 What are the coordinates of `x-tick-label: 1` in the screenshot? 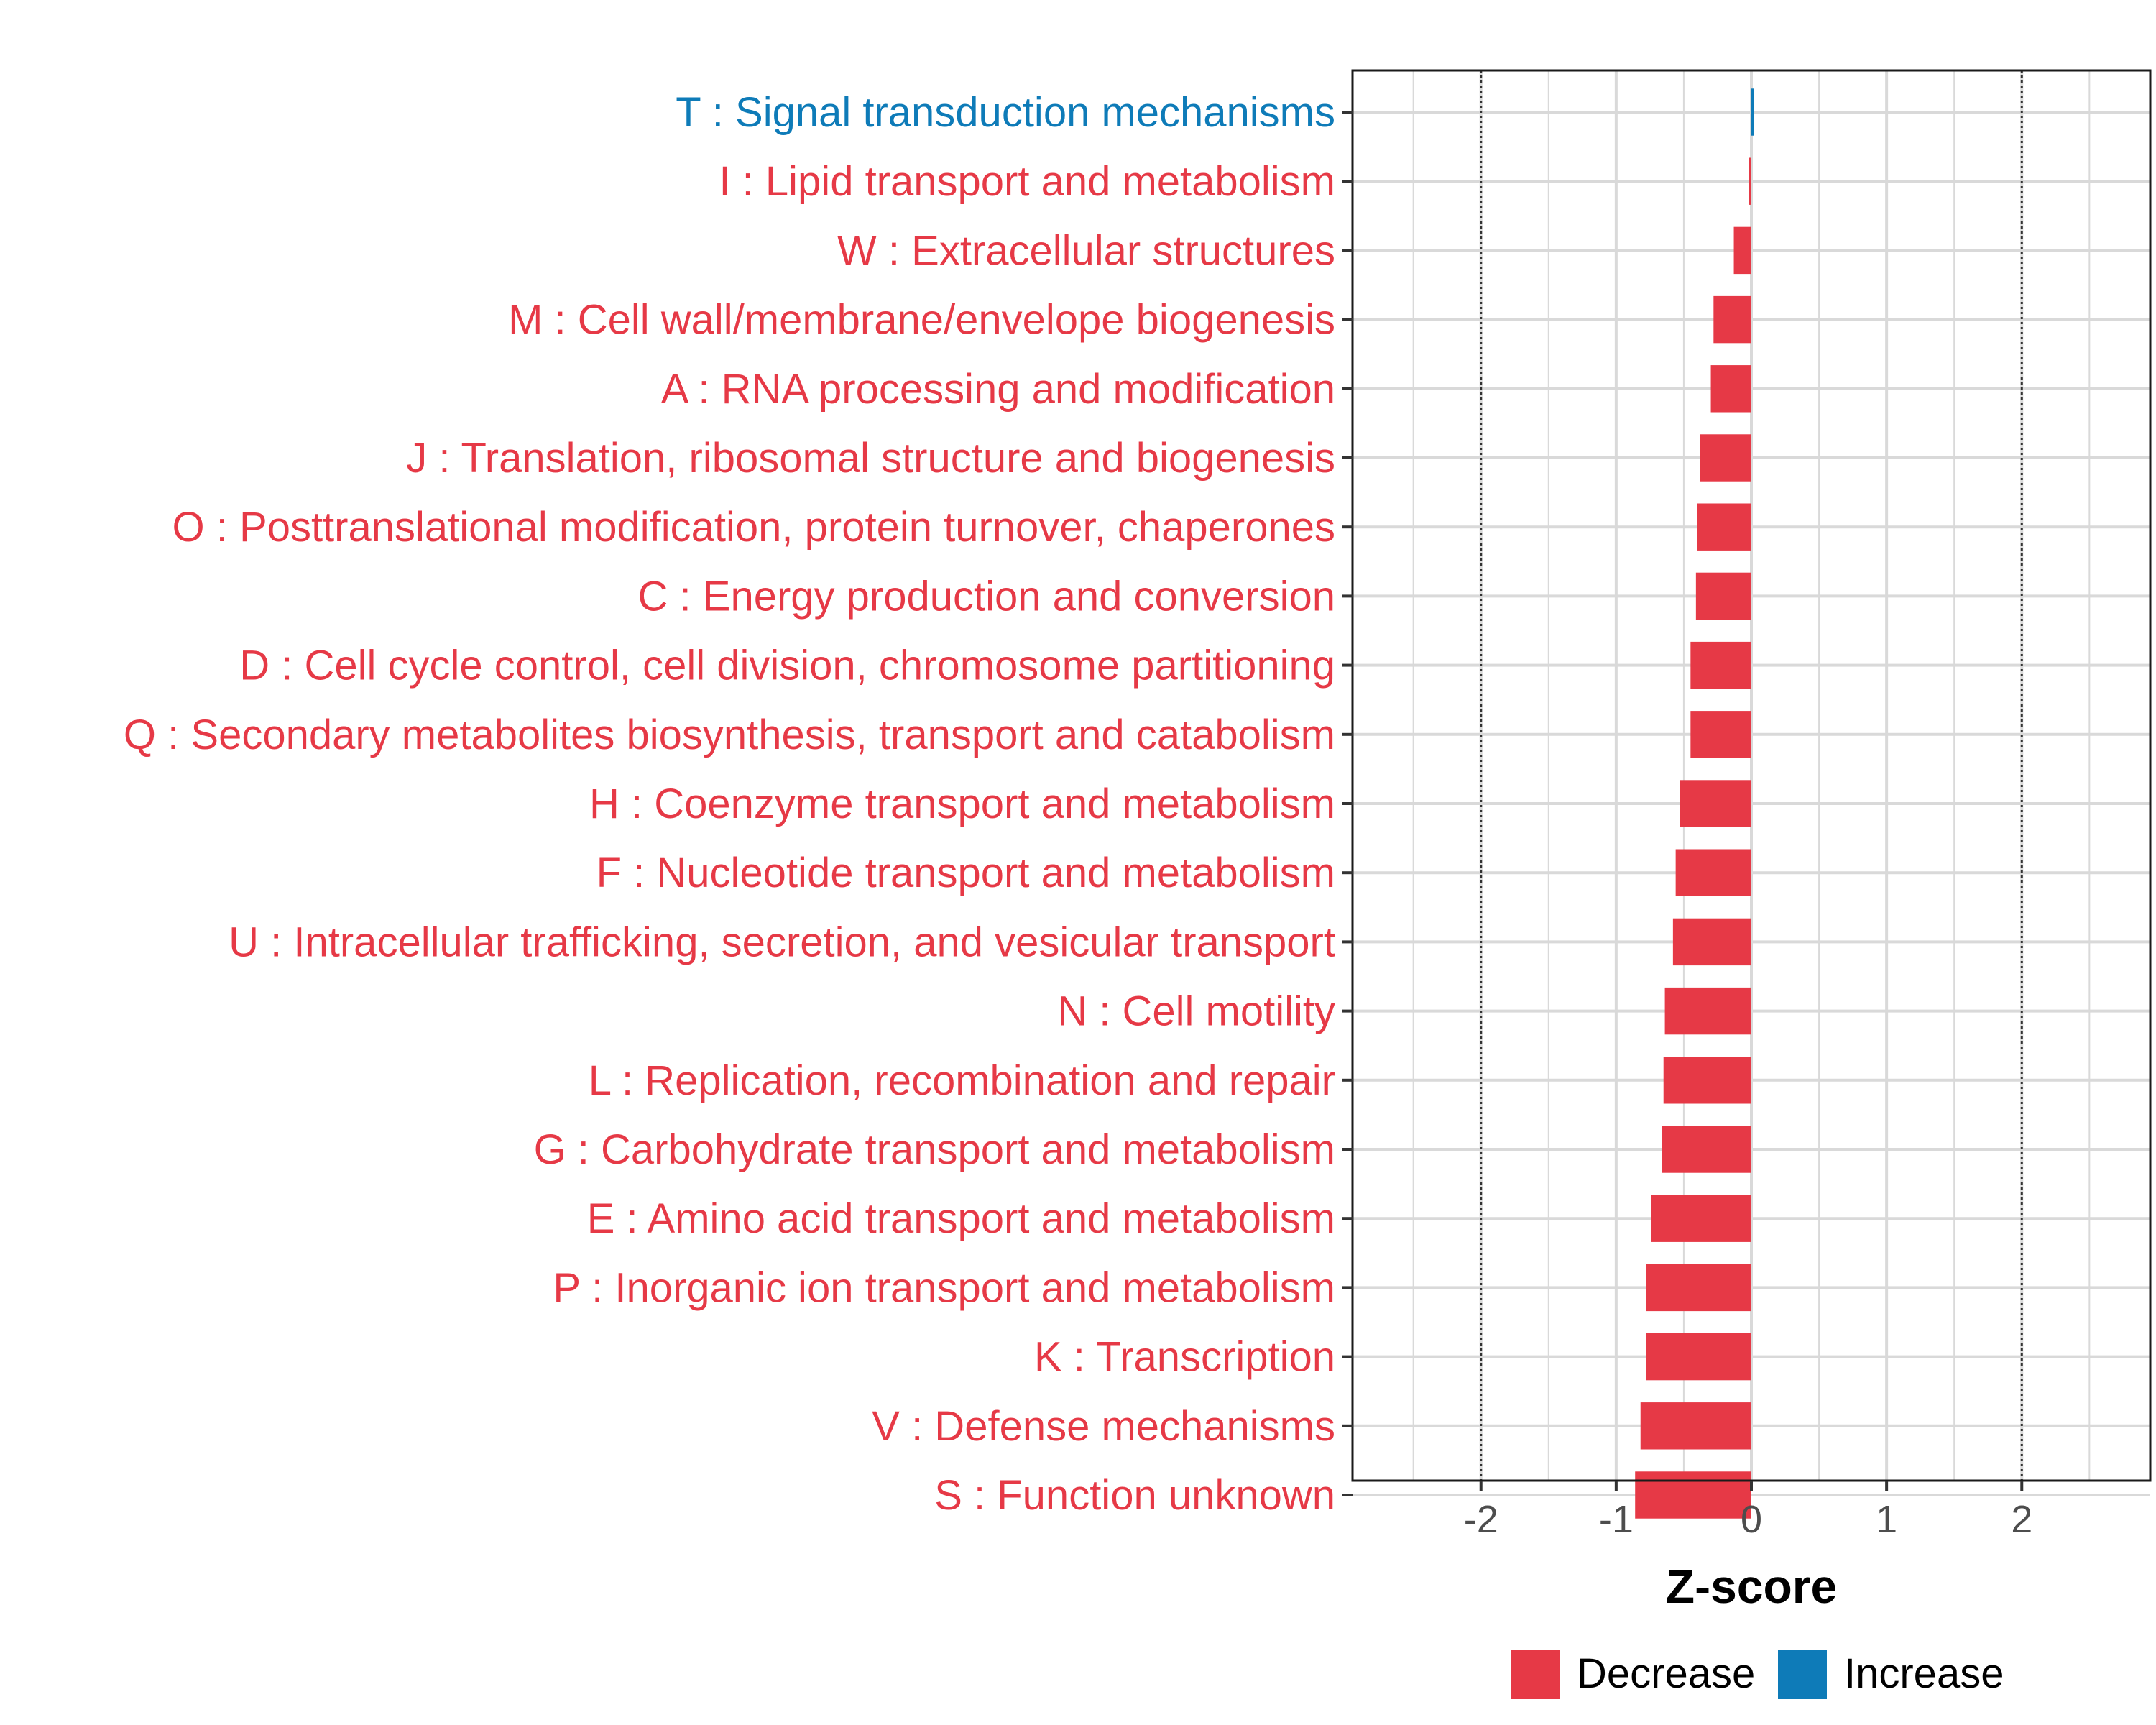 It's located at (1886, 1519).